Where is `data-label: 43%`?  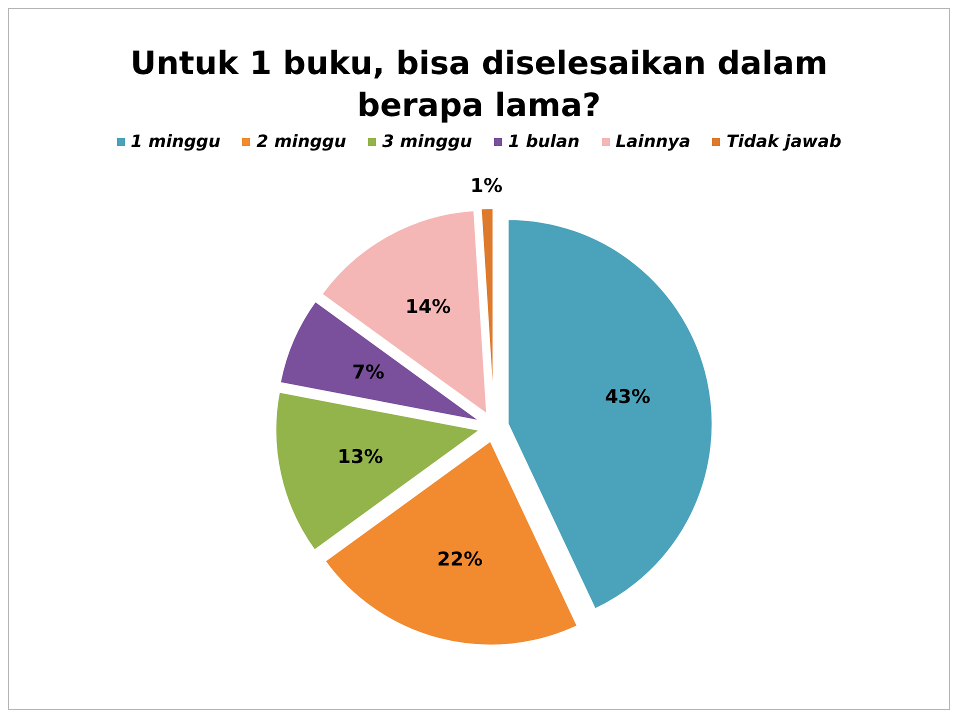 data-label: 43% is located at coordinates (627, 397).